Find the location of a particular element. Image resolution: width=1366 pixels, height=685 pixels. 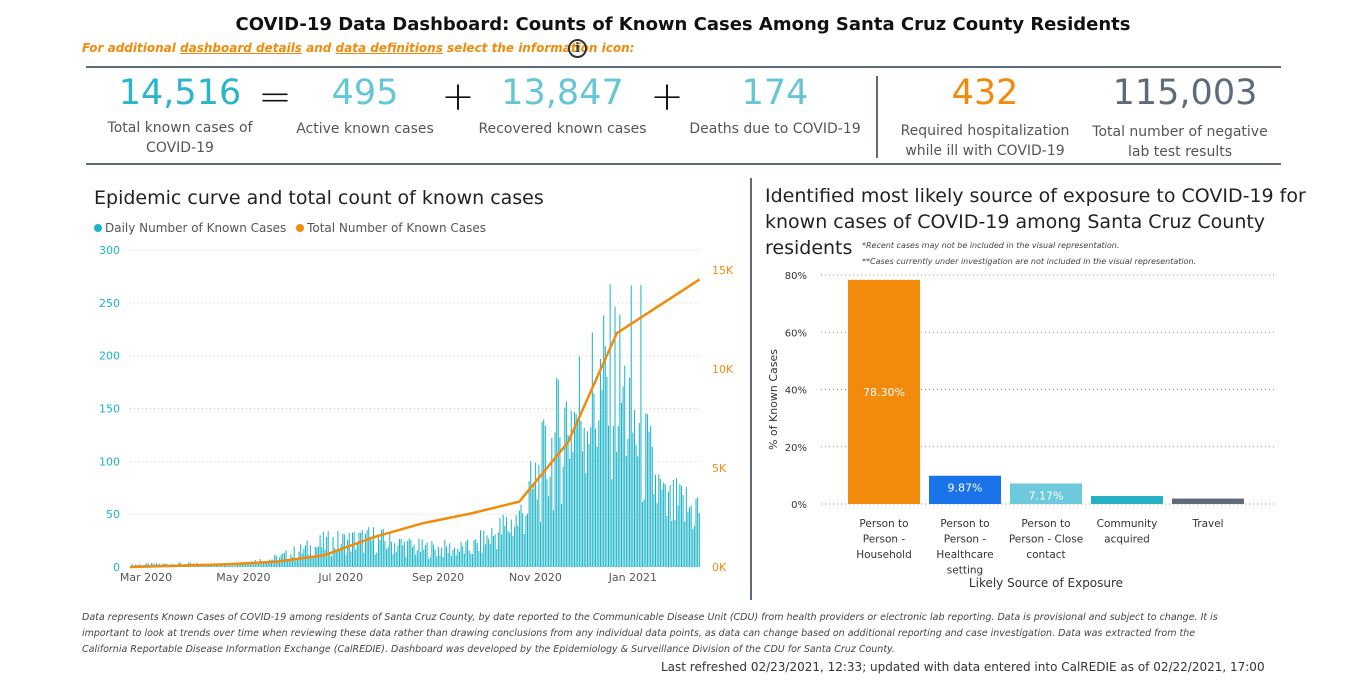

kpi-divider is located at coordinates (877, 117).